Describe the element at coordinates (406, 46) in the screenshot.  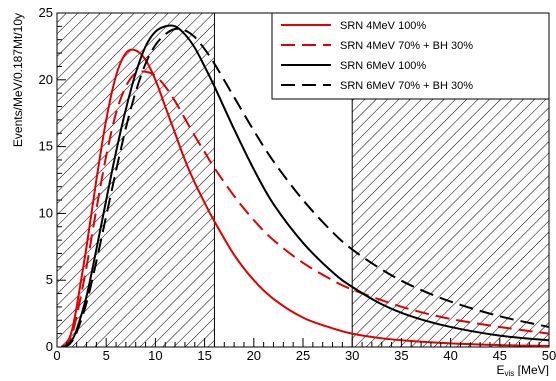
I see `legend-label-2: SRN 4MeV 70% + BH 30%` at that location.